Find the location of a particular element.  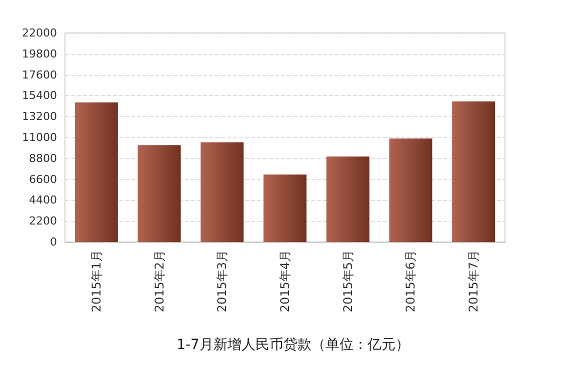

x-tick-label: 2015年5月 is located at coordinates (347, 281).